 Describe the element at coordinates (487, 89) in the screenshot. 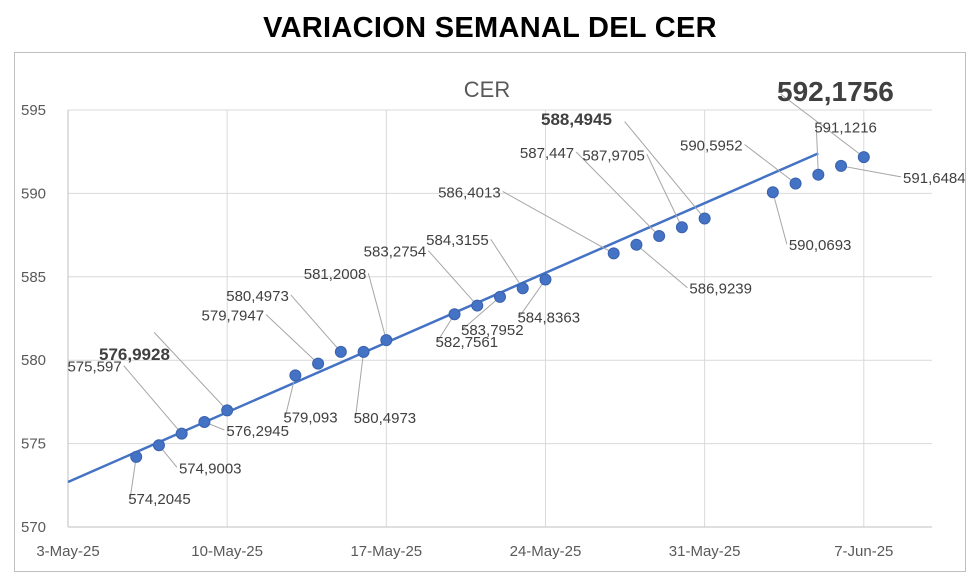

I see `chart-title: CER` at that location.